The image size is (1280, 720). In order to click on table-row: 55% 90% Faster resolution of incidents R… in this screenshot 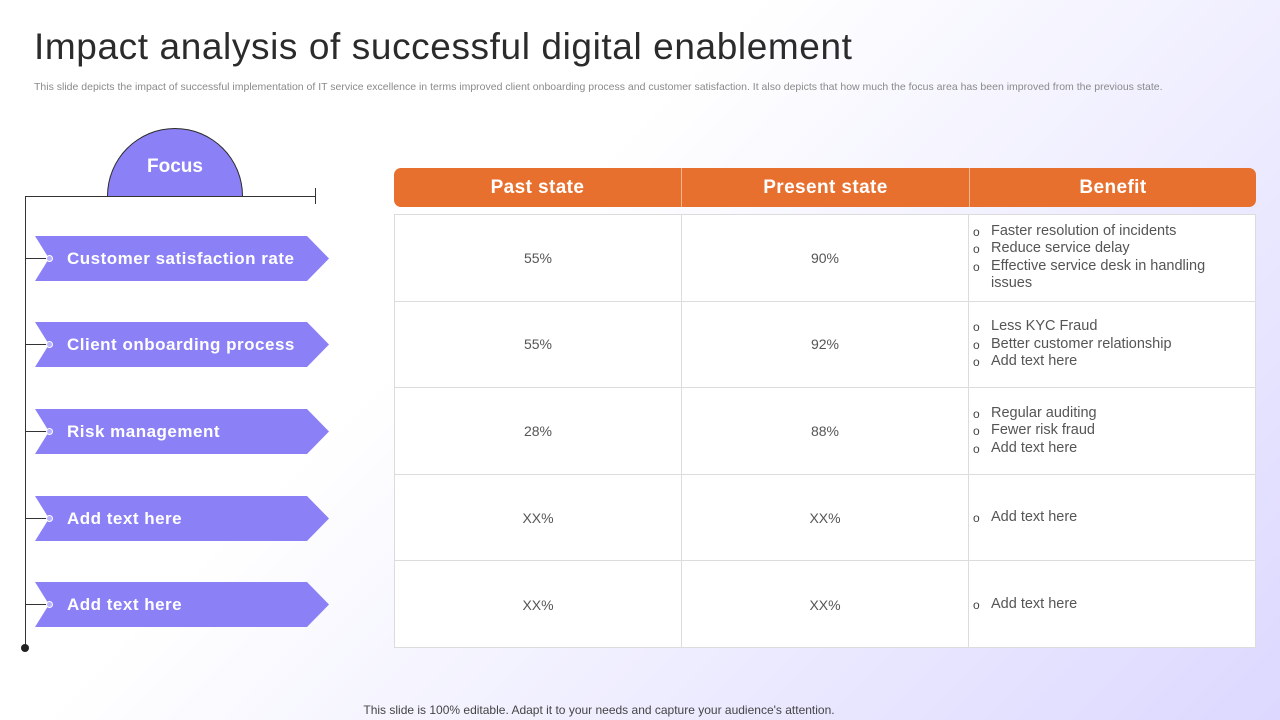, I will do `click(825, 258)`.